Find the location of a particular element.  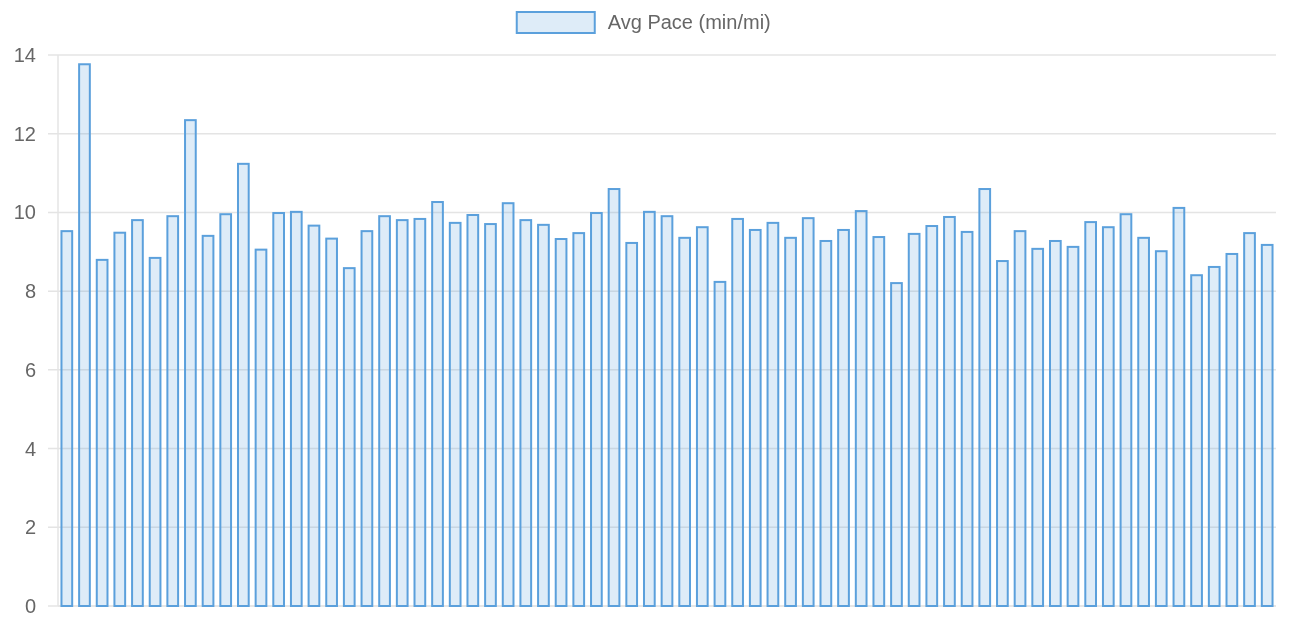

legend-label: Avg Pace (min/mi) is located at coordinates (689, 22).